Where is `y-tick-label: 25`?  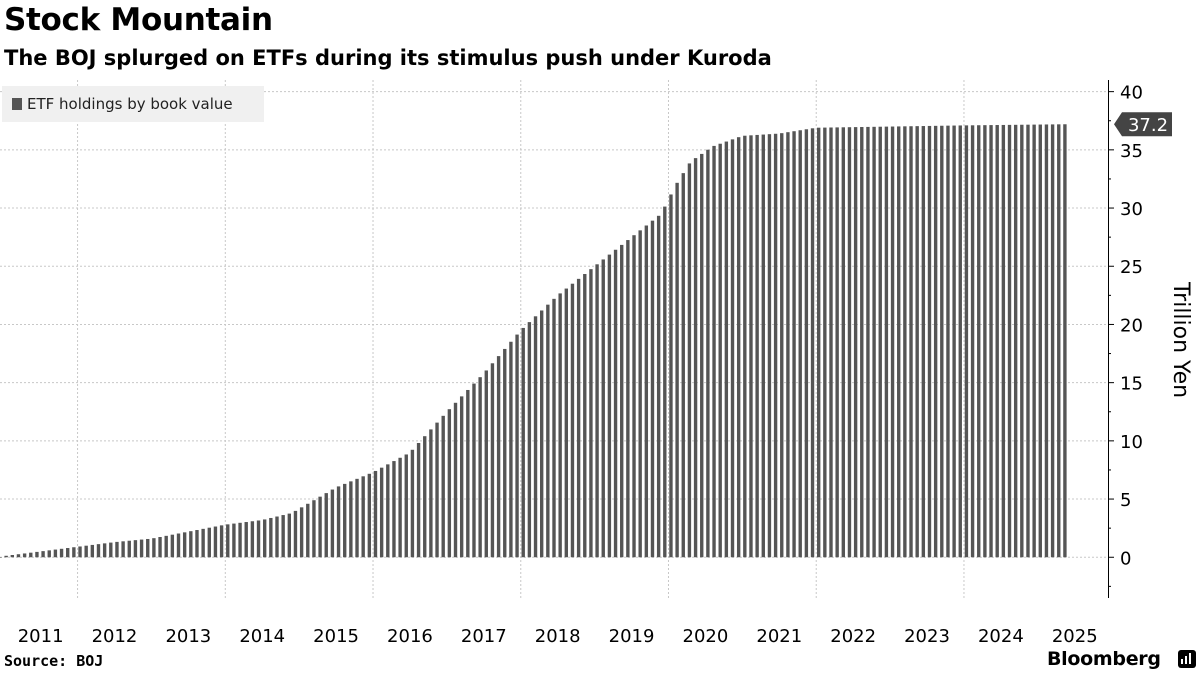 y-tick-label: 25 is located at coordinates (1131, 267).